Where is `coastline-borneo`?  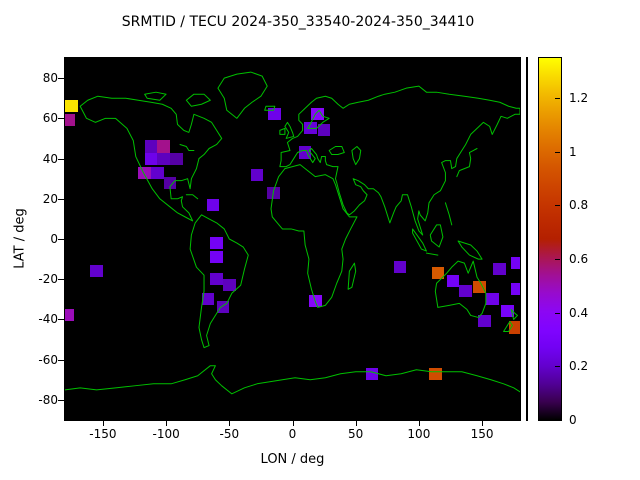
coastline-borneo is located at coordinates (436, 236).